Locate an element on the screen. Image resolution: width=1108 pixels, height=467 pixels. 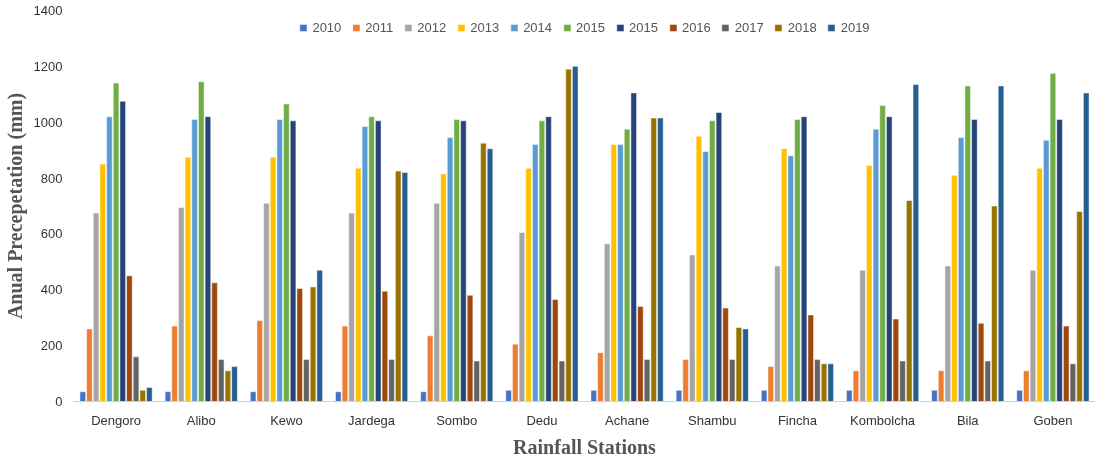
x-tick-label: Dengoro is located at coordinates (116, 420).